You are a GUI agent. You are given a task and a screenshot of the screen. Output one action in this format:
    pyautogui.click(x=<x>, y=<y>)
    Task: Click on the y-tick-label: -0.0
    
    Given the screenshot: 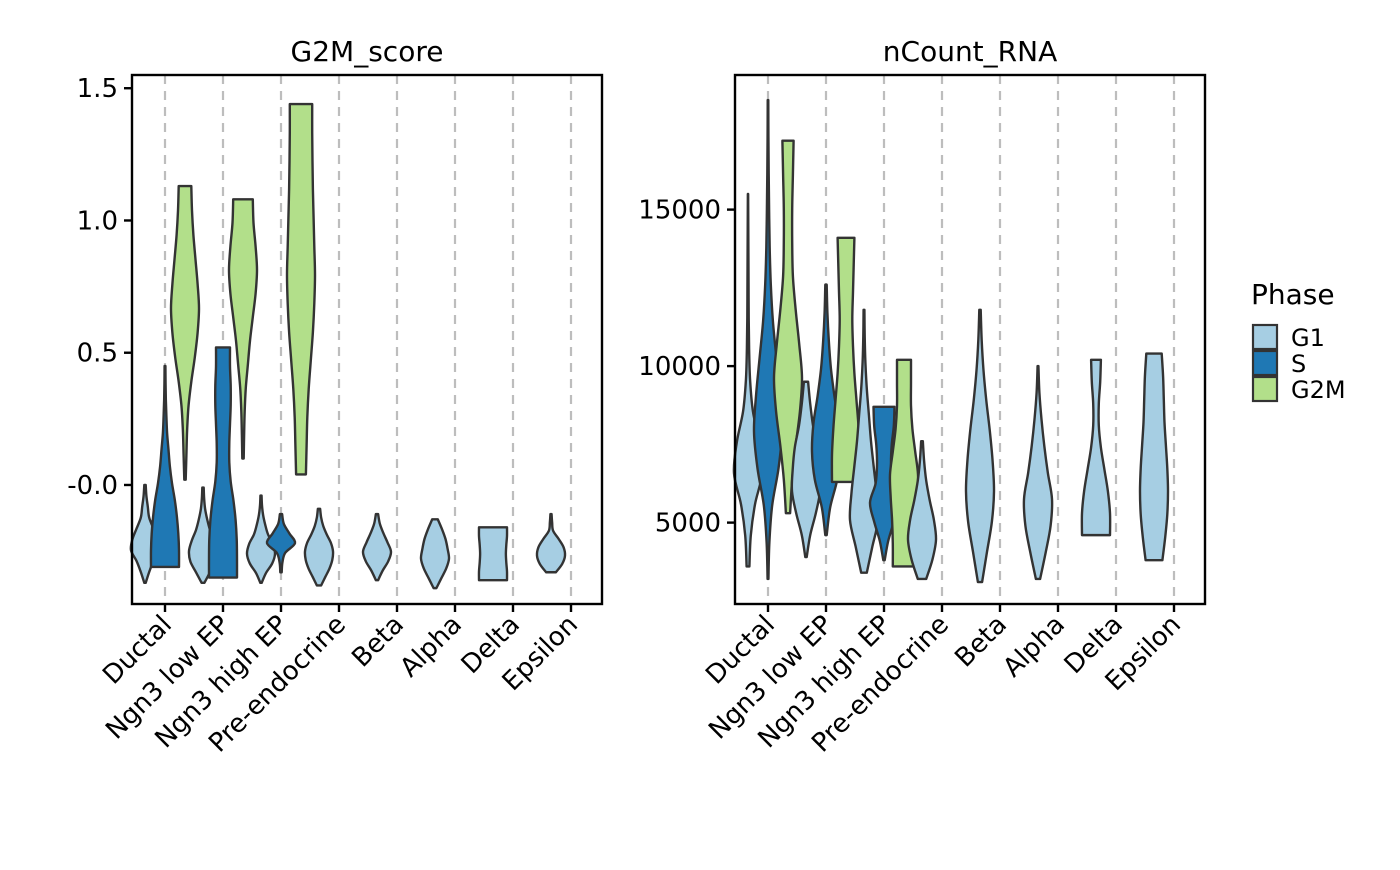 What is the action you would take?
    pyautogui.click(x=92, y=486)
    